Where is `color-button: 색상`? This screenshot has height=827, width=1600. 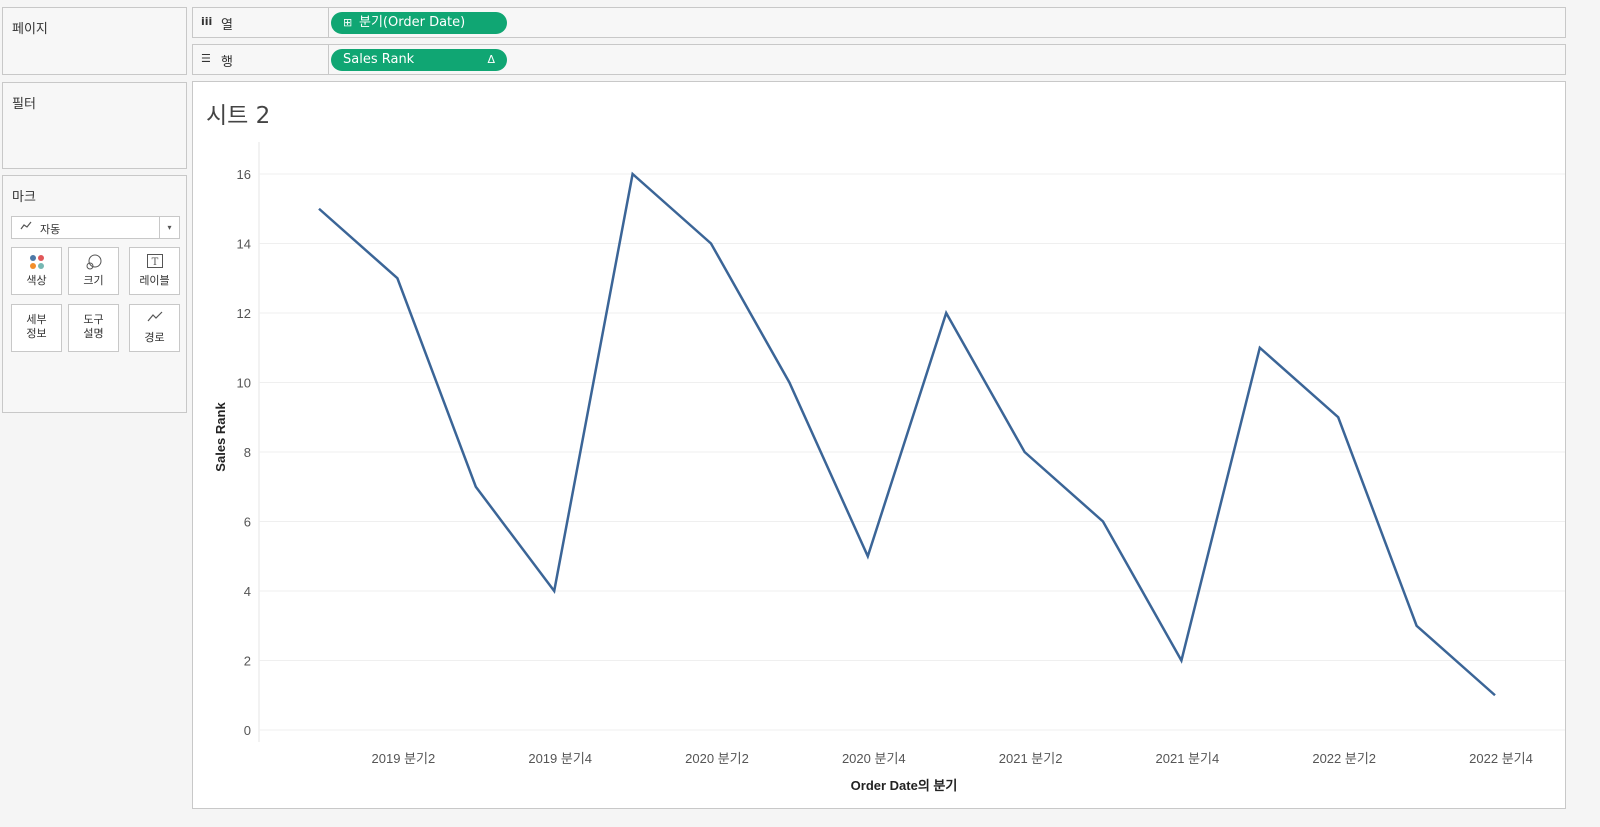 color-button: 색상 is located at coordinates (36, 271).